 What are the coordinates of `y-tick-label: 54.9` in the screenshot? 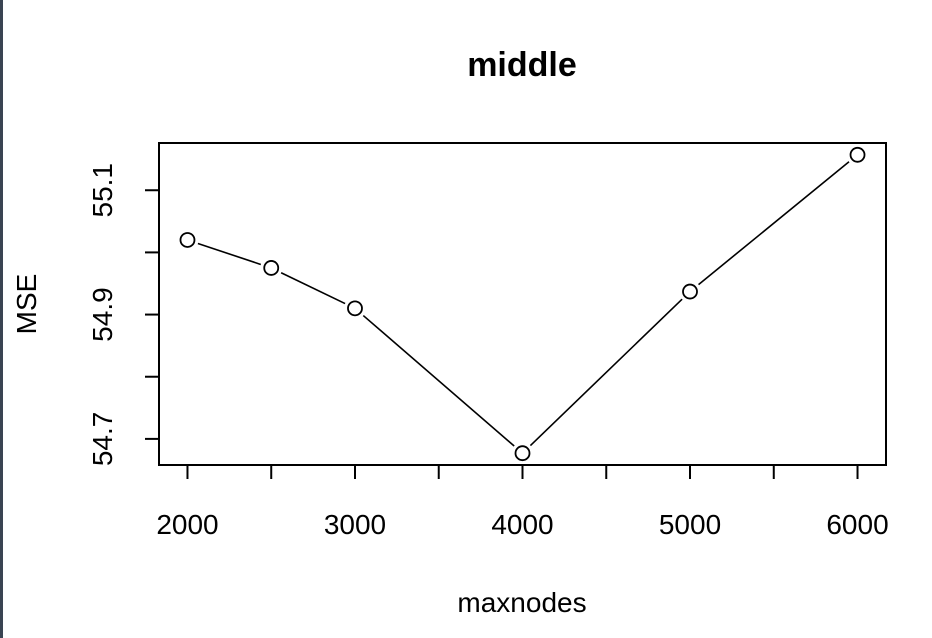 It's located at (102, 314).